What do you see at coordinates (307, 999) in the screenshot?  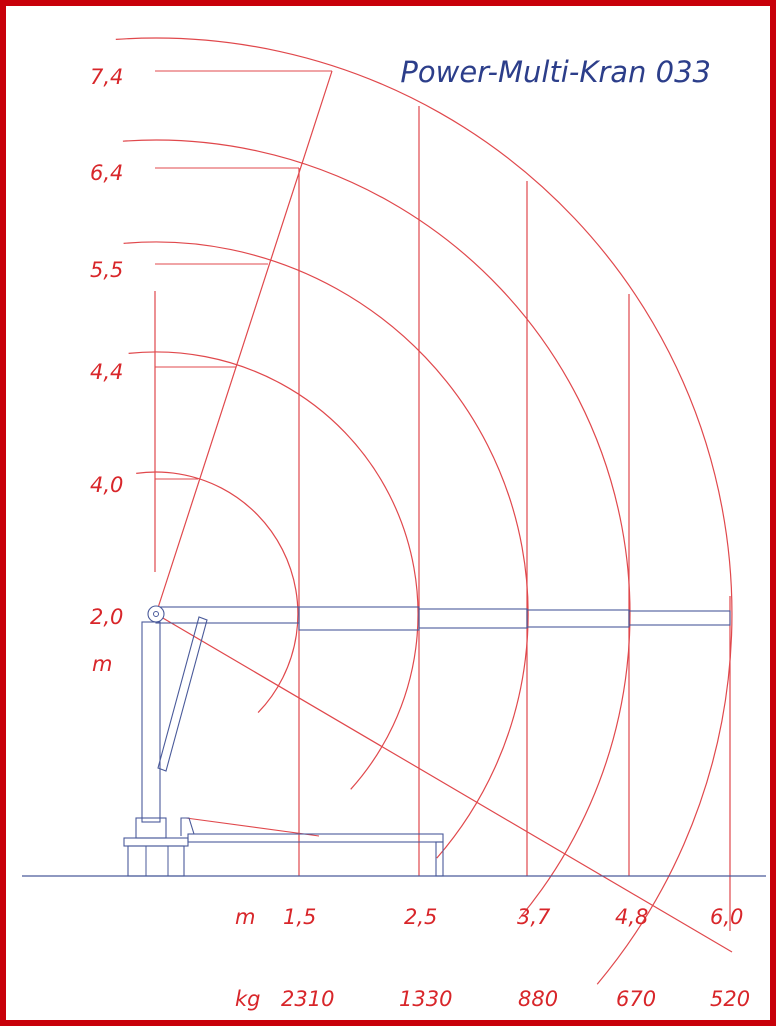 I see `load-label-2310: 2310` at bounding box center [307, 999].